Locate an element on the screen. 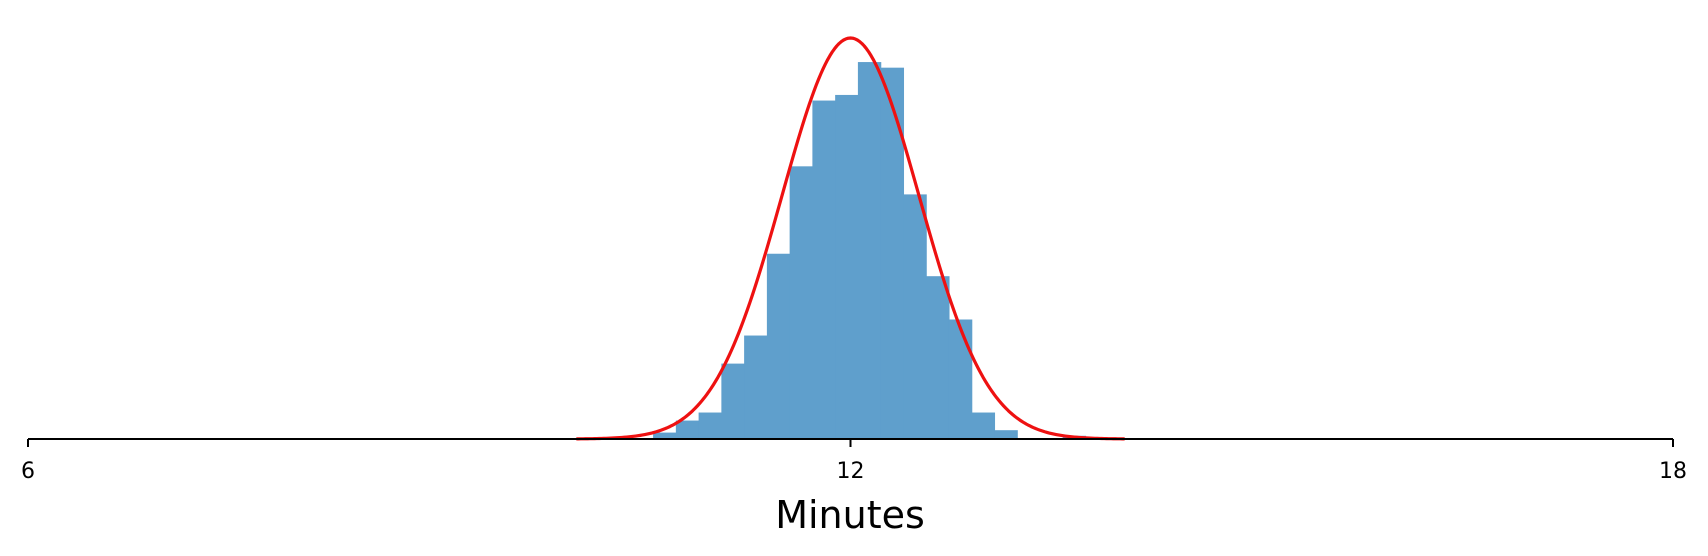 This screenshot has height=556, width=1708. x-axis-title: Minutes is located at coordinates (850, 515).